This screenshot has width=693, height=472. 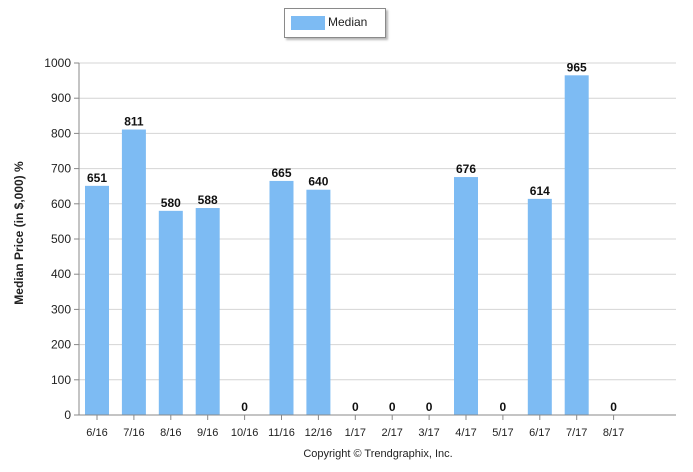 What do you see at coordinates (577, 67) in the screenshot?
I see `data-label: 965` at bounding box center [577, 67].